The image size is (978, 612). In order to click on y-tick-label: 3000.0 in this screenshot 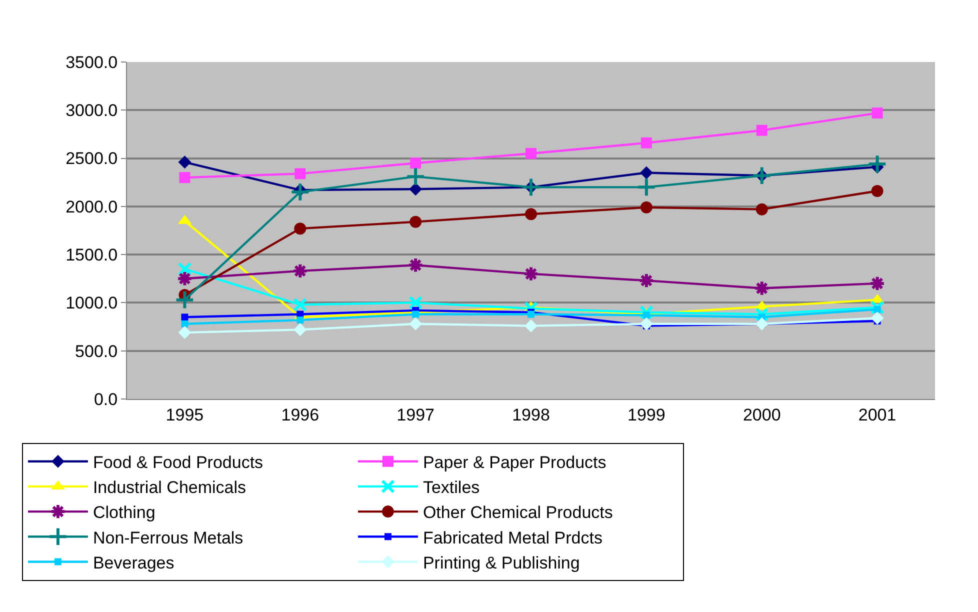, I will do `click(92, 110)`.